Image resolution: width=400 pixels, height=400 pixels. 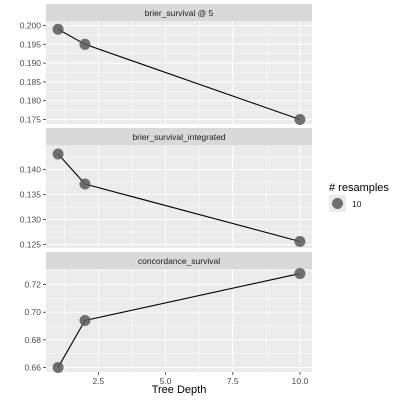 I want to click on legend-title: # resamples, so click(x=359, y=188).